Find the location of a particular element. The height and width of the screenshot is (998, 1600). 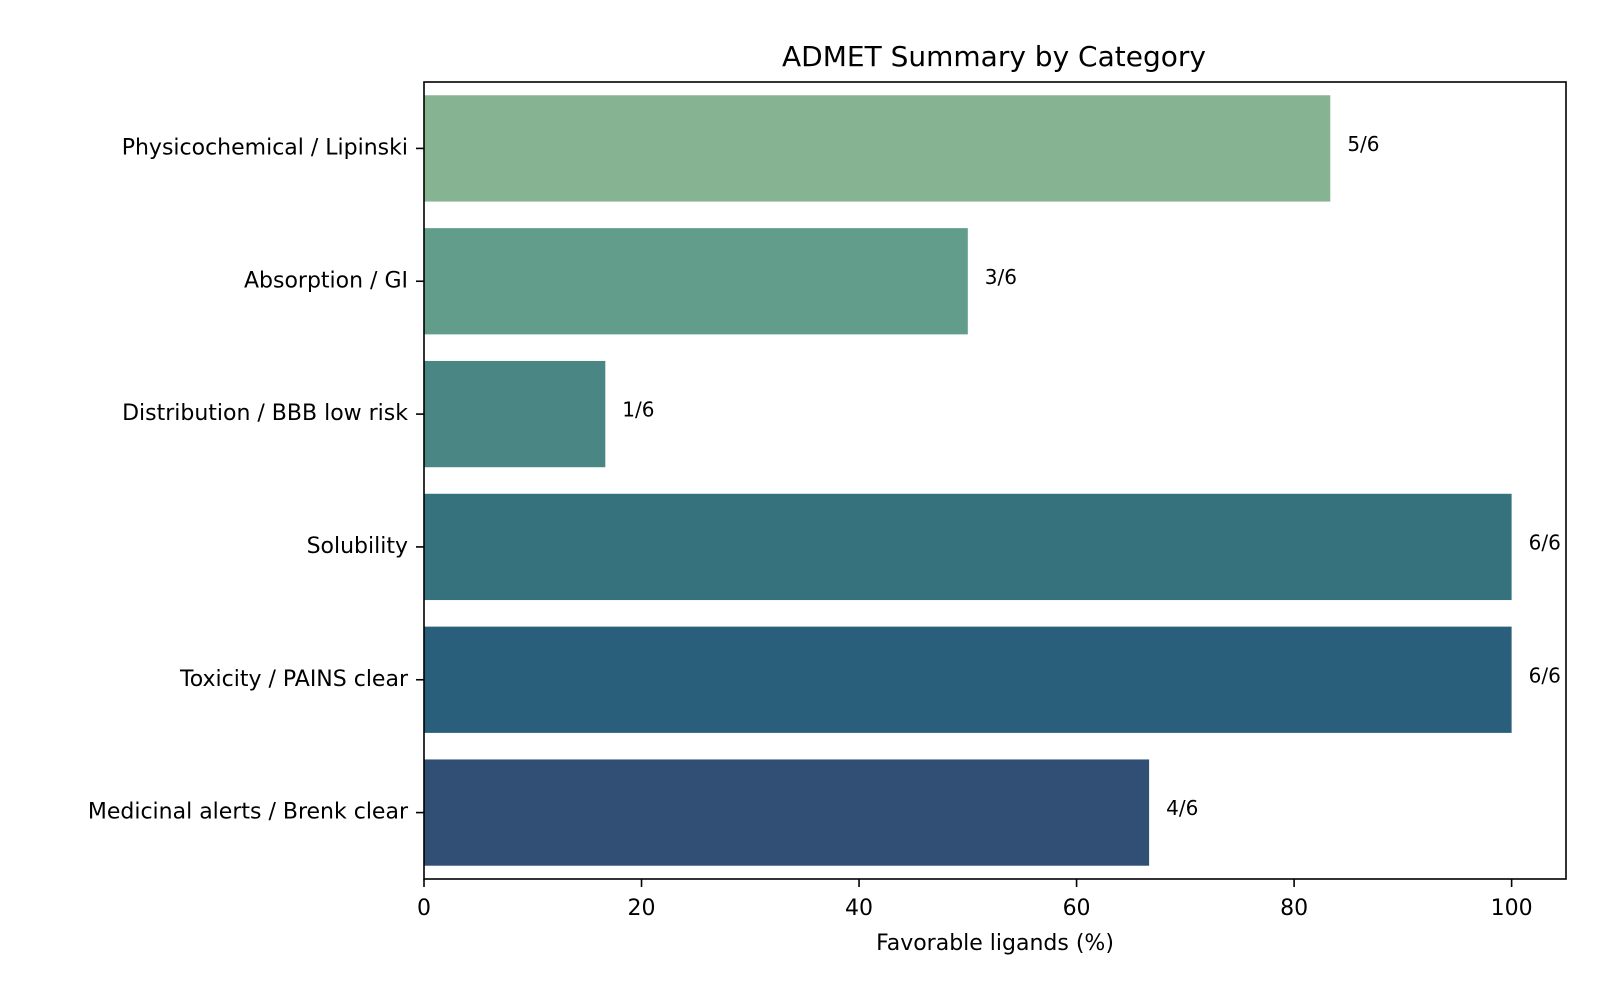

x-axis-label: Favorable ligands (%) is located at coordinates (995, 943).